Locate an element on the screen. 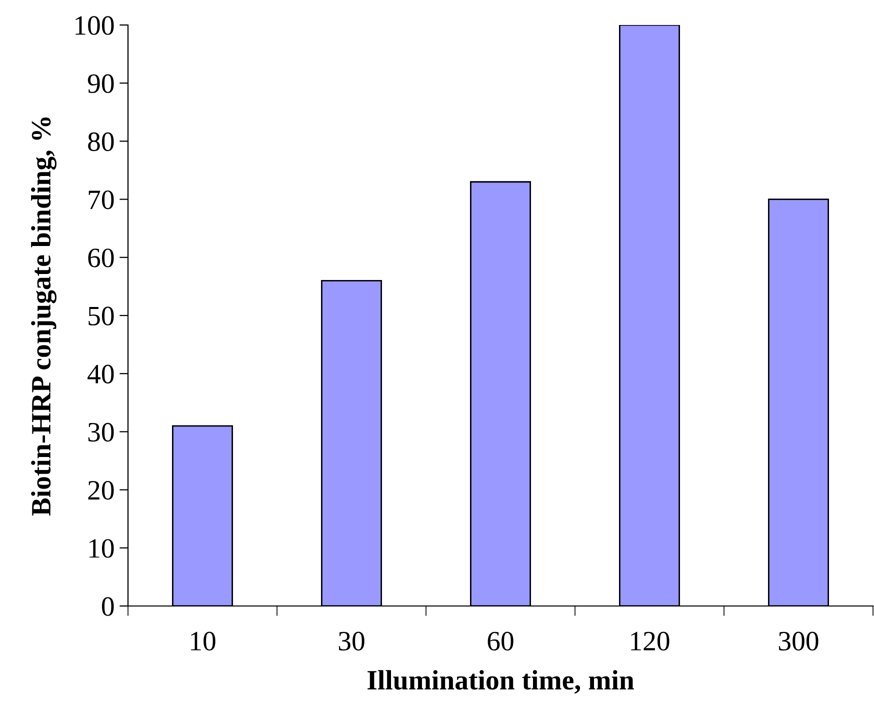 This screenshot has width=874, height=719. x-tick-label: 120 is located at coordinates (650, 641).